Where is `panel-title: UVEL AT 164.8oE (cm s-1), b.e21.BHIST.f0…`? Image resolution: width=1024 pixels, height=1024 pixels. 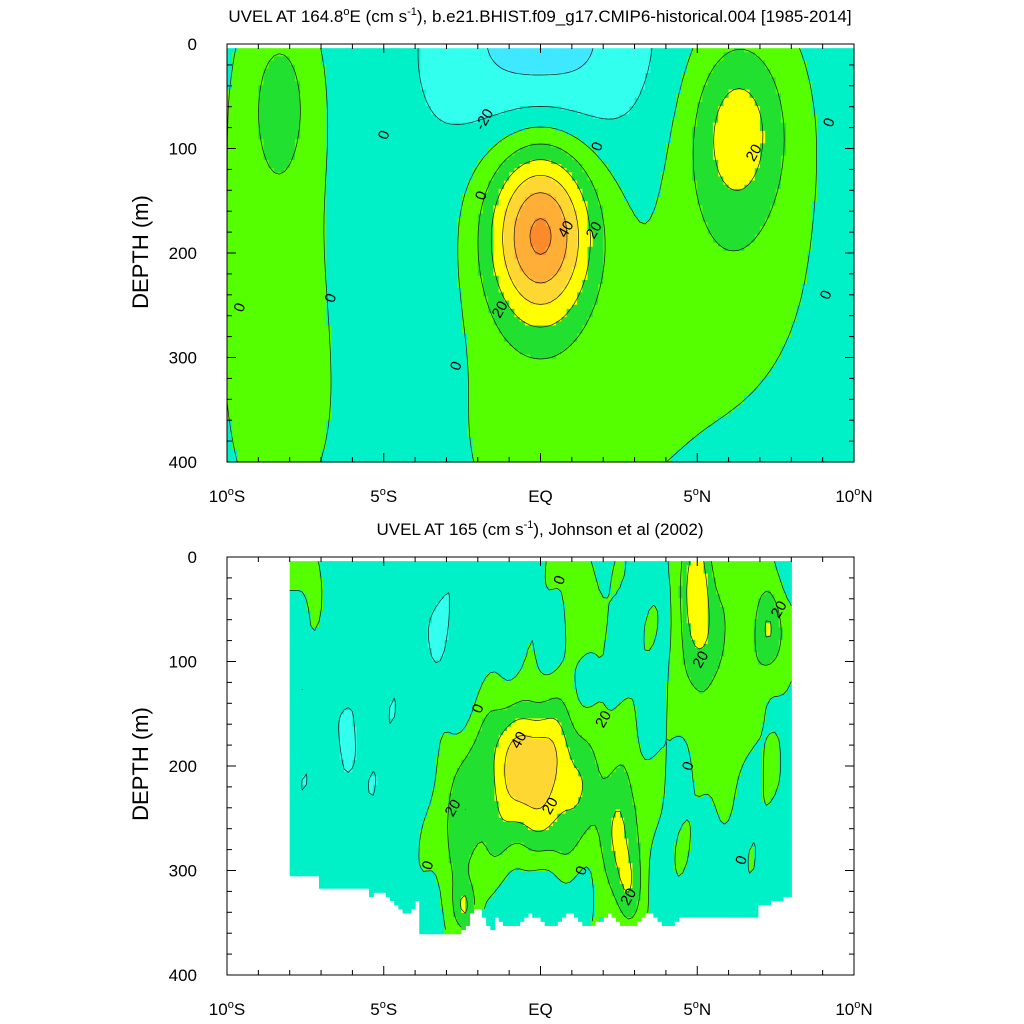 panel-title: UVEL AT 164.8oE (cm s-1), b.e21.BHIST.f0… is located at coordinates (539, 16).